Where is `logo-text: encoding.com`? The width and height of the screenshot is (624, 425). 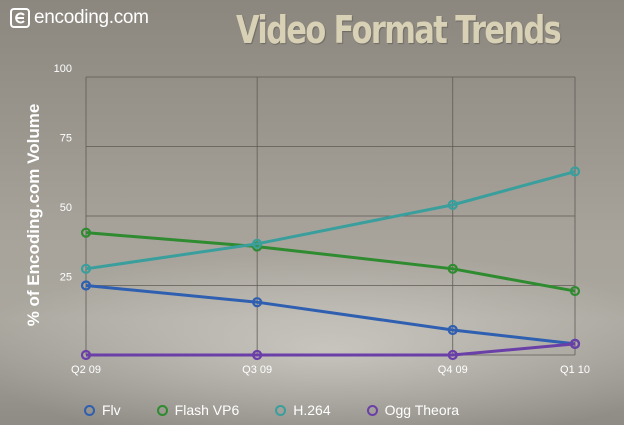 logo-text: encoding.com is located at coordinates (91, 17).